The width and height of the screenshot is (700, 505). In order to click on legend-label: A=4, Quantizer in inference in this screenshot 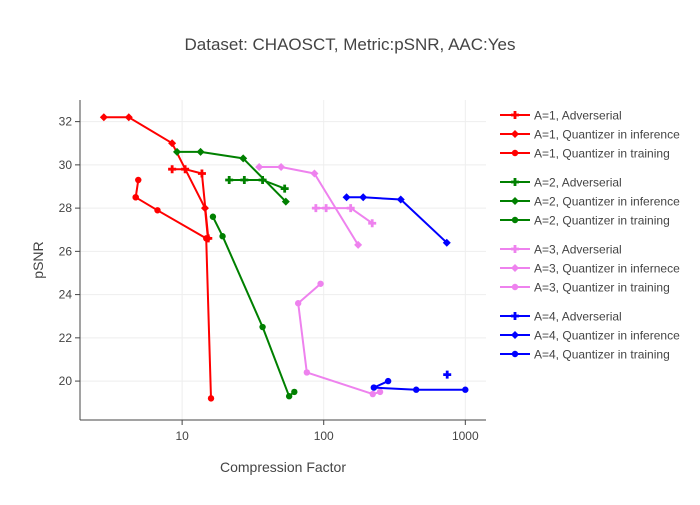, I will do `click(607, 336)`.